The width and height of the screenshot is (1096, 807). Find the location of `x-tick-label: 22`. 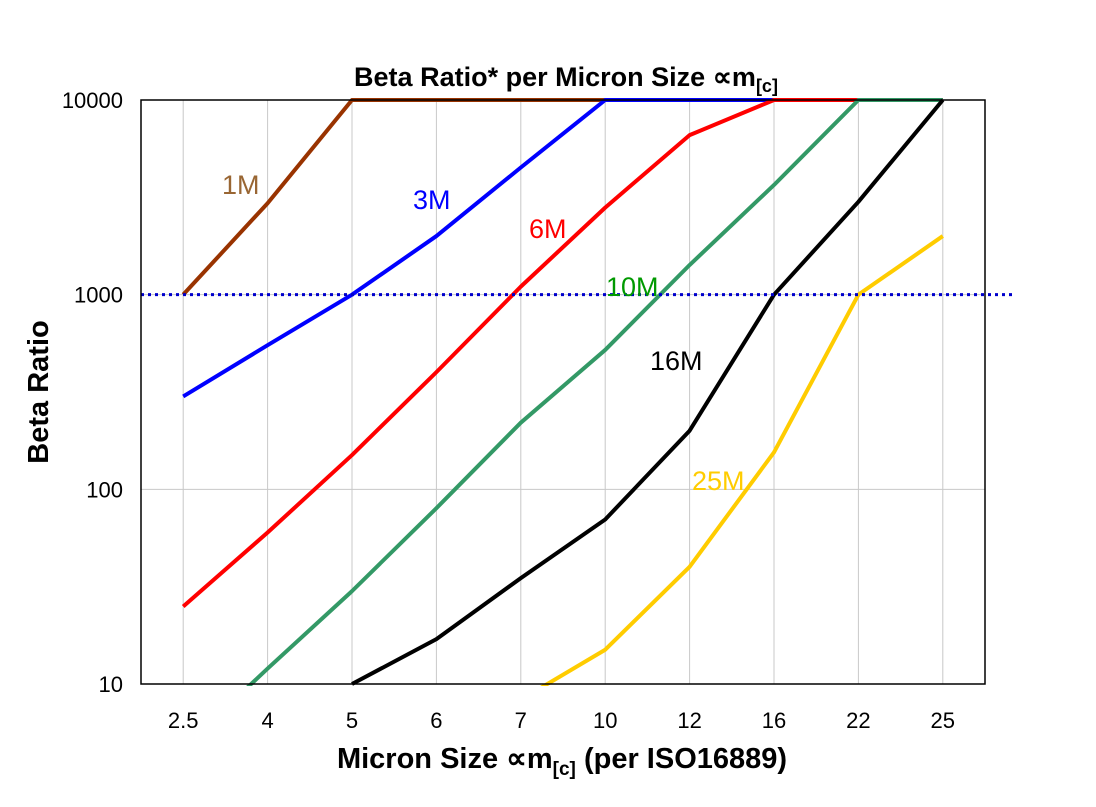

x-tick-label: 22 is located at coordinates (858, 720).